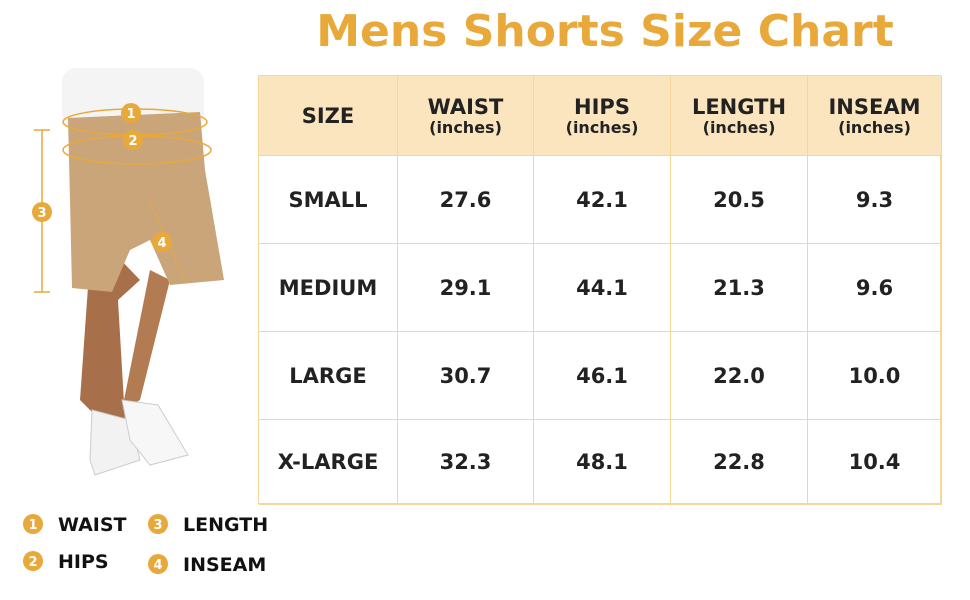  What do you see at coordinates (465, 106) in the screenshot?
I see `header-label: WAIST` at bounding box center [465, 106].